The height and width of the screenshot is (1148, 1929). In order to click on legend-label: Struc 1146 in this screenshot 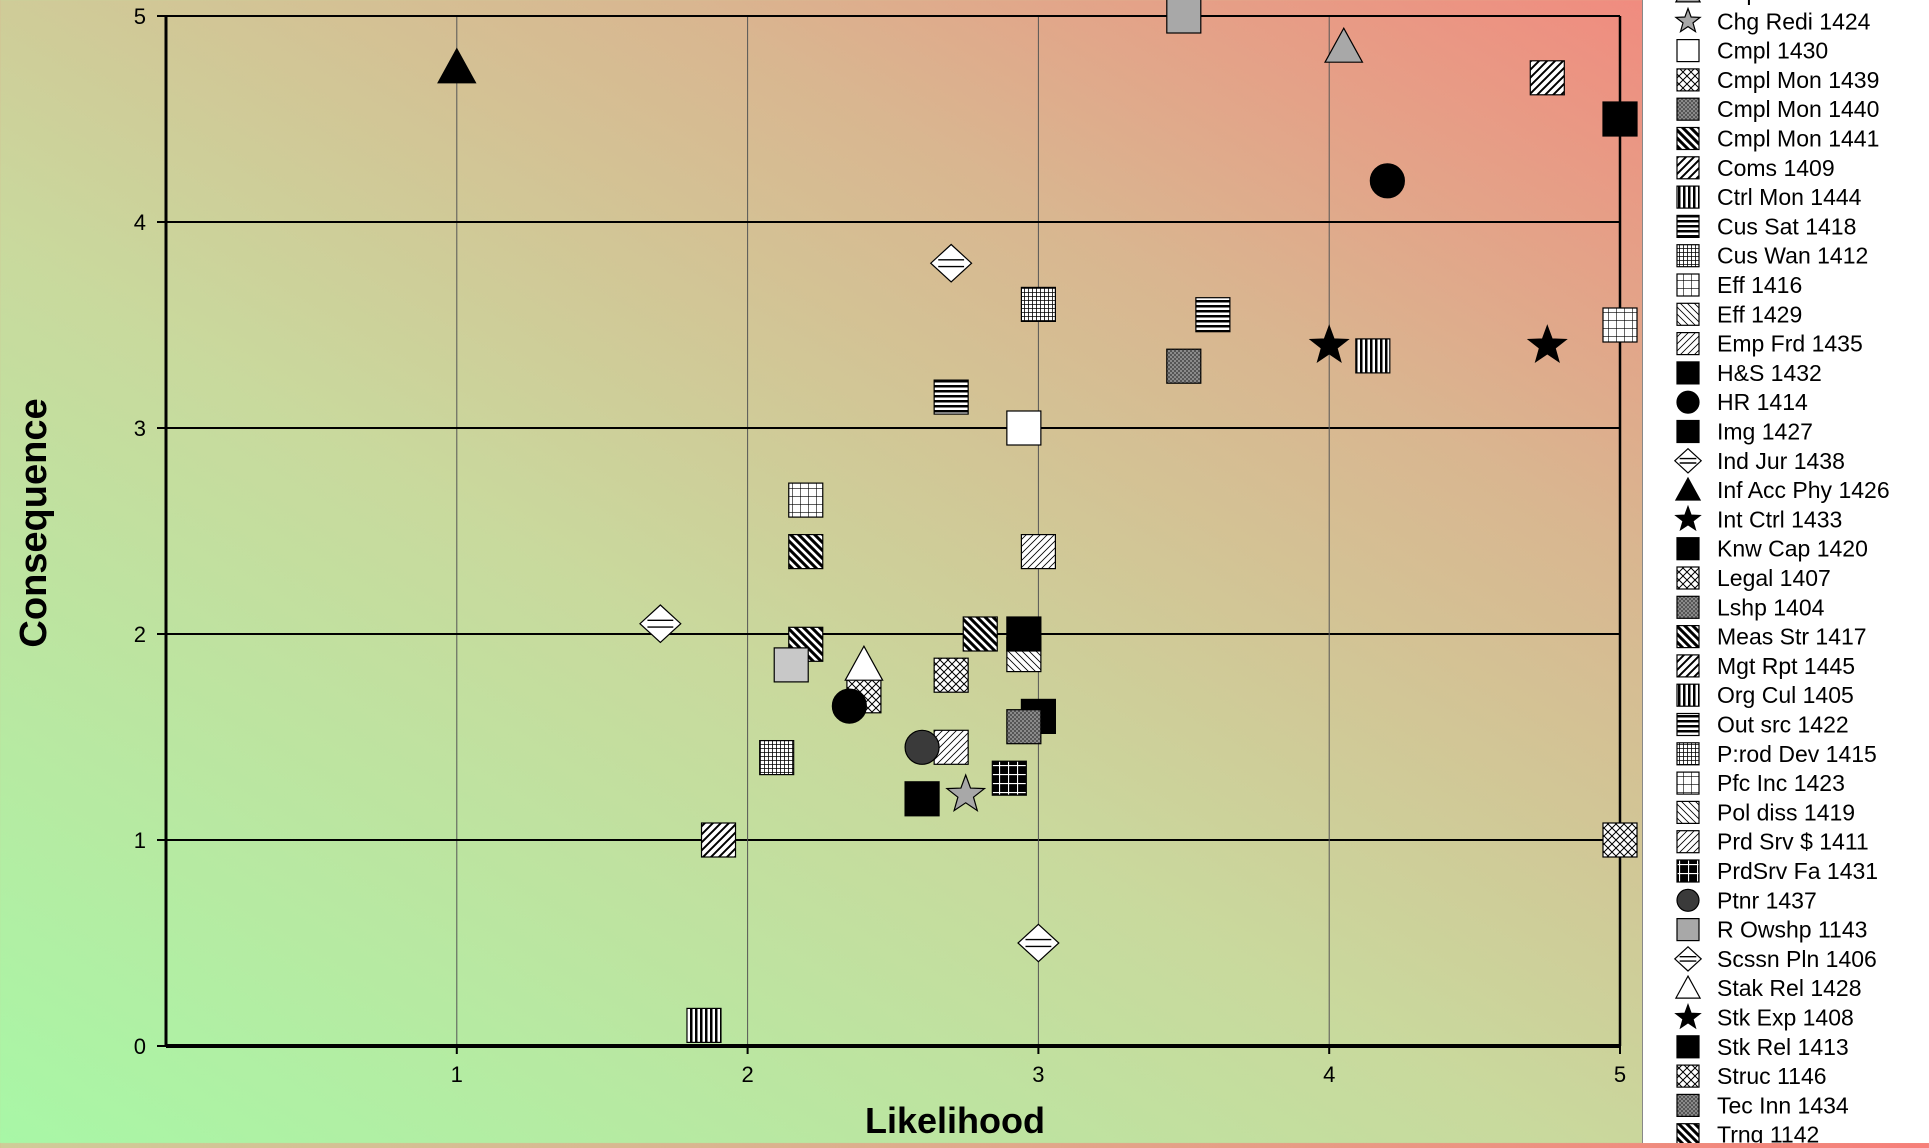, I will do `click(1772, 1076)`.